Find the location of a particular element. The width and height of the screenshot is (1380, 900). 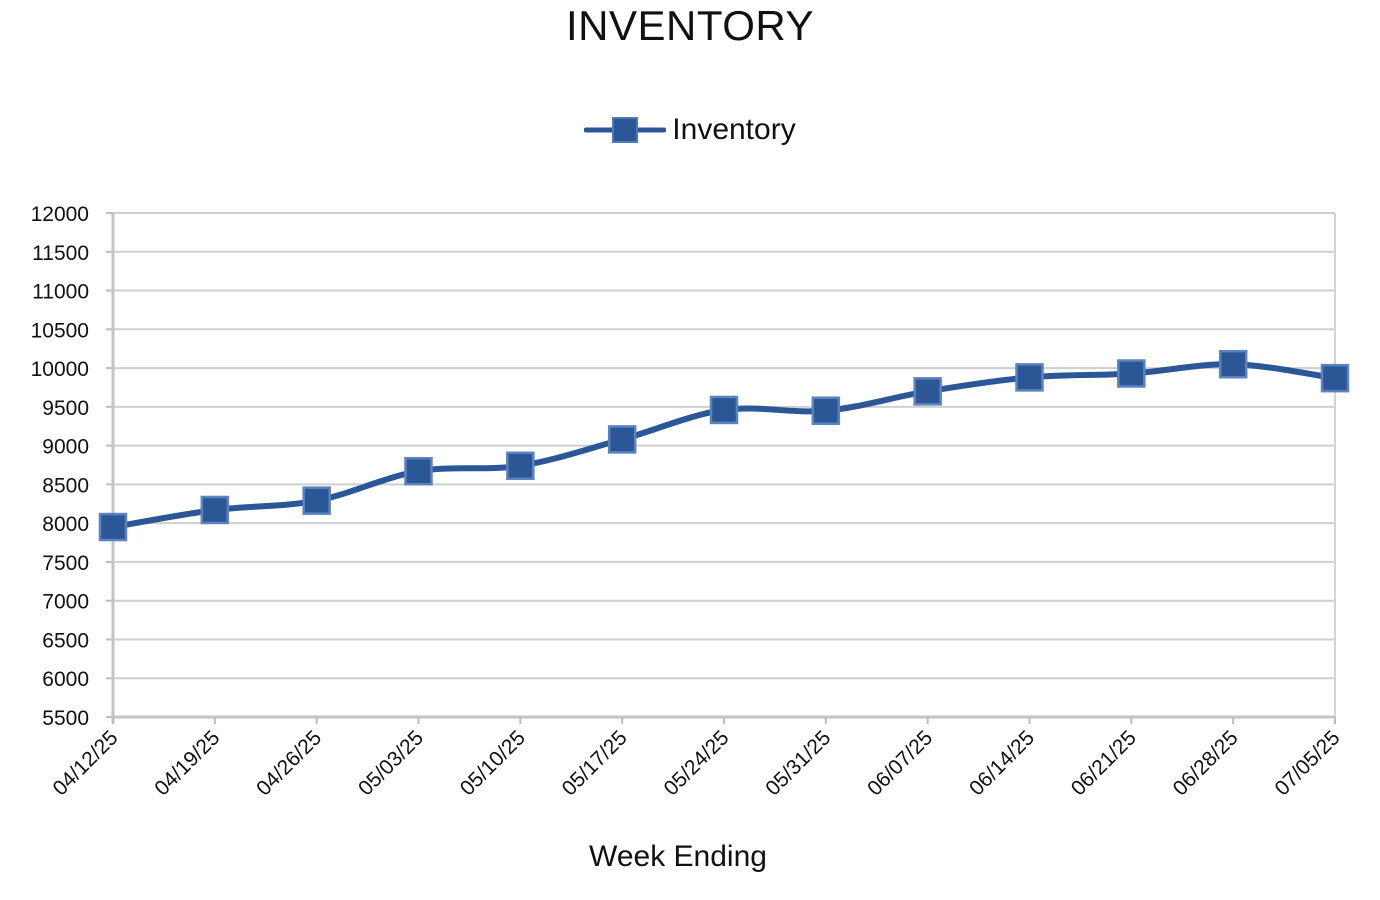

y-tick-label: 5500 is located at coordinates (65, 718).